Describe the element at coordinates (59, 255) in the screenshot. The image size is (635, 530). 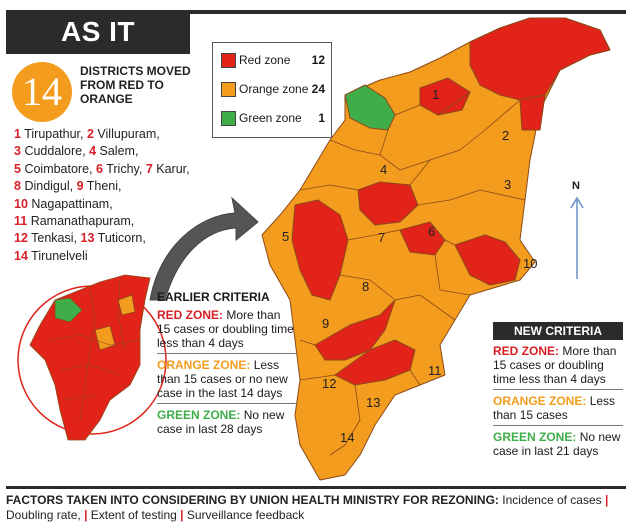
I see `district-name: Tirunelveli` at that location.